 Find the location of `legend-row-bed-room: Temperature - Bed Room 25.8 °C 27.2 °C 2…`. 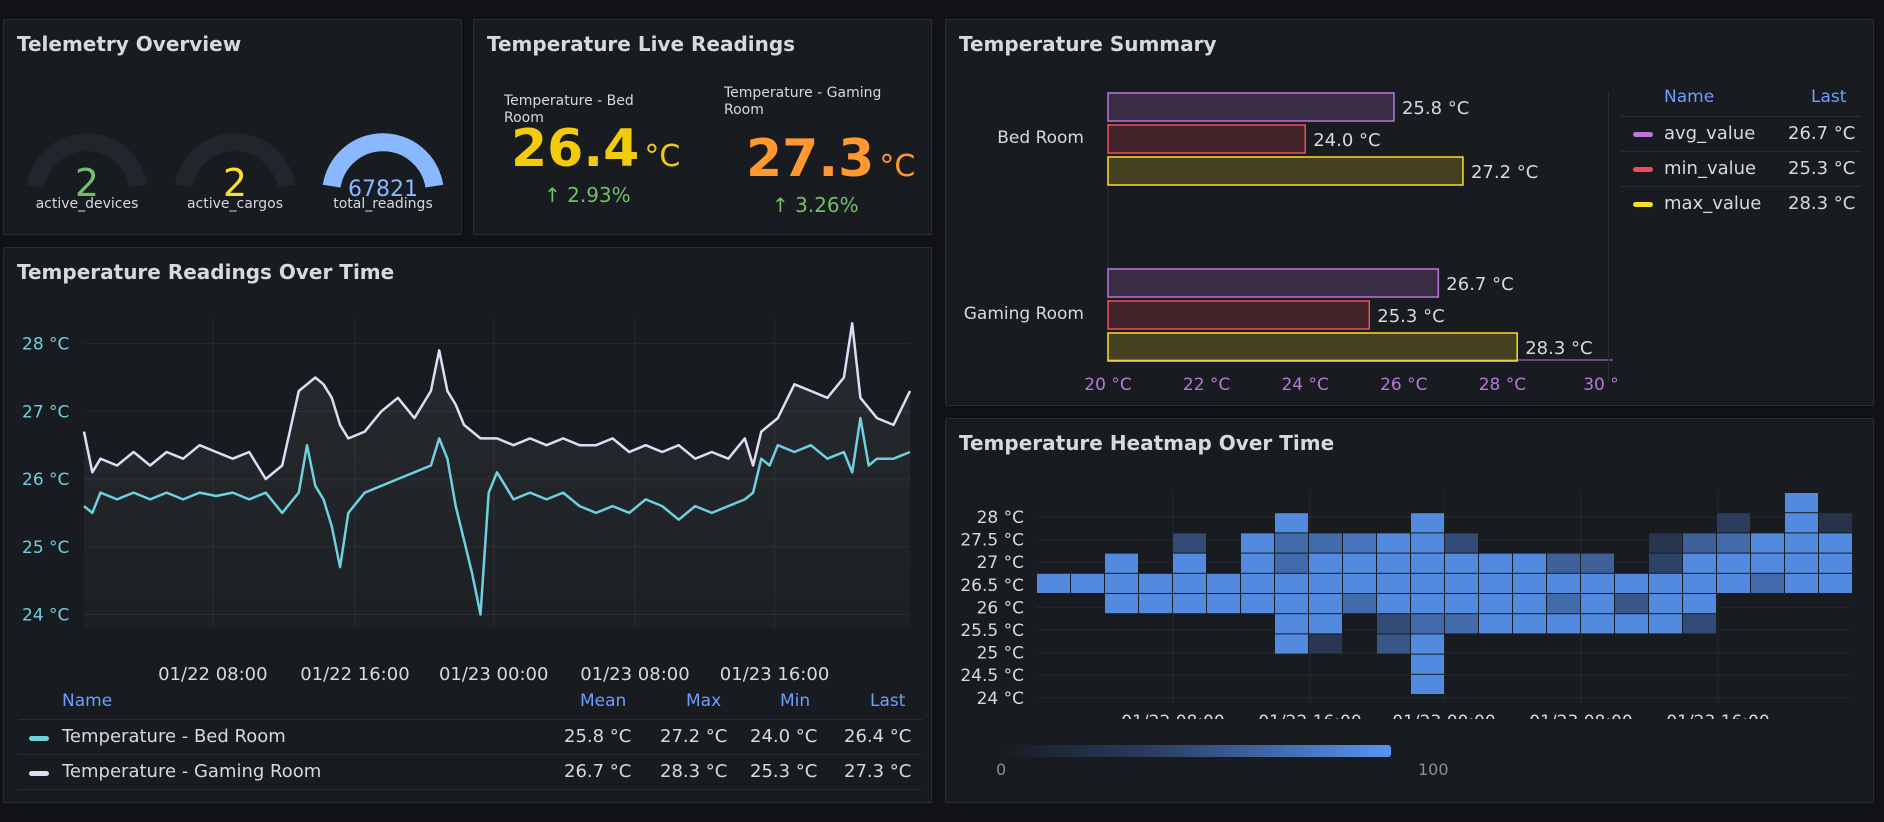

legend-row-bed-room: Temperature - Bed Room 25.8 °C 27.2 °C 2… is located at coordinates (468, 737).